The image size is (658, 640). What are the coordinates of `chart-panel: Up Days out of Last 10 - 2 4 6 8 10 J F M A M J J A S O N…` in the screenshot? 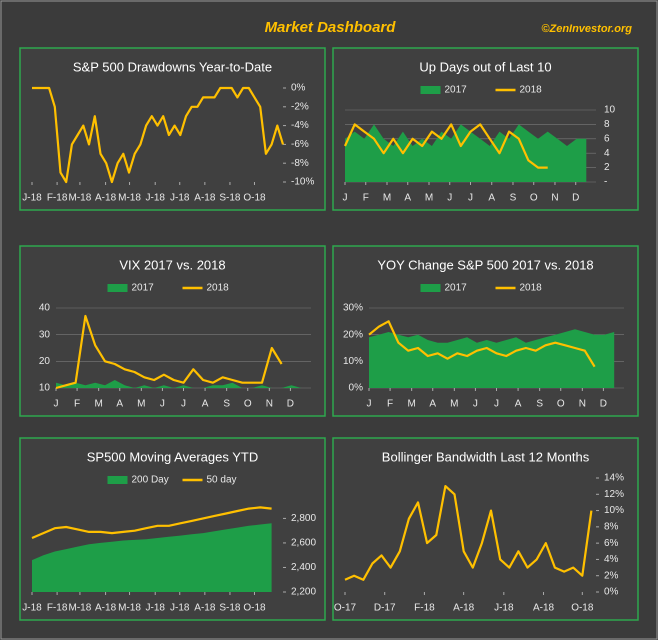 It's located at (485, 129).